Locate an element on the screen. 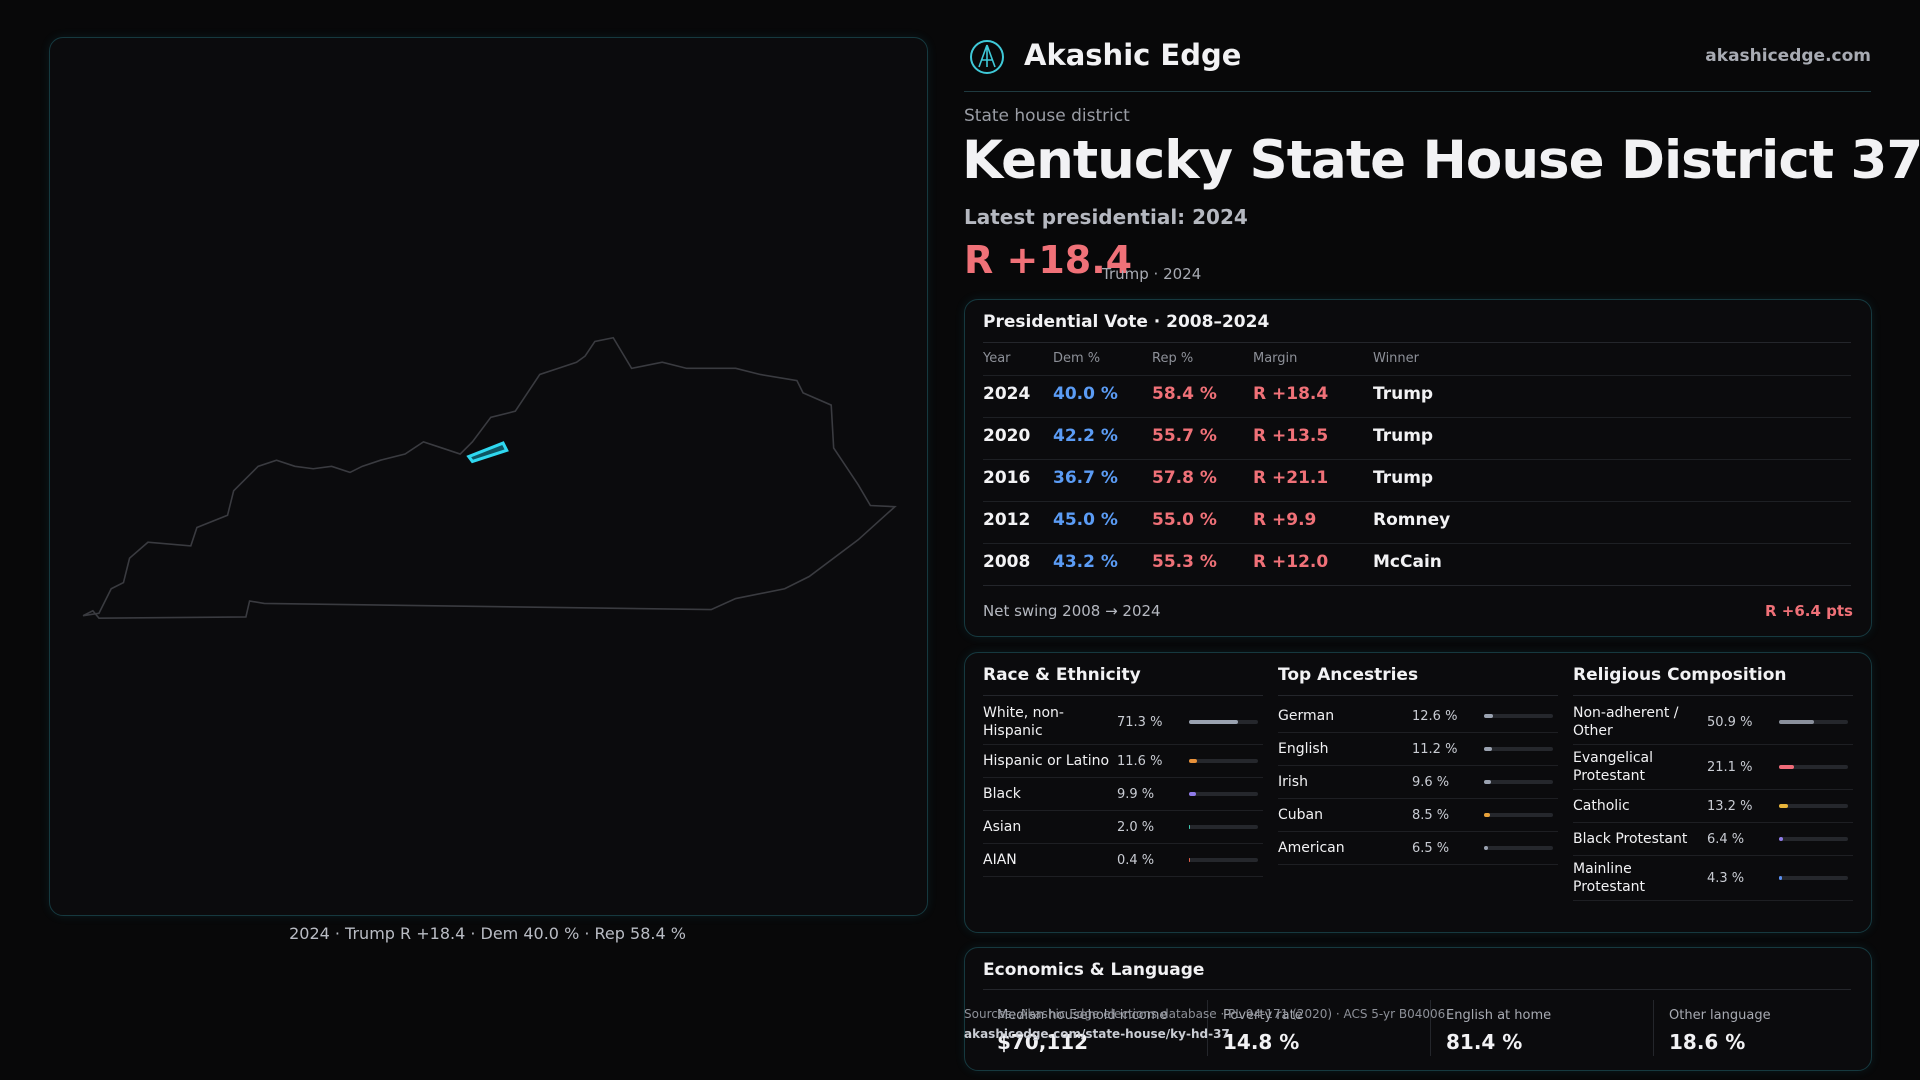  map is located at coordinates (489, 477).